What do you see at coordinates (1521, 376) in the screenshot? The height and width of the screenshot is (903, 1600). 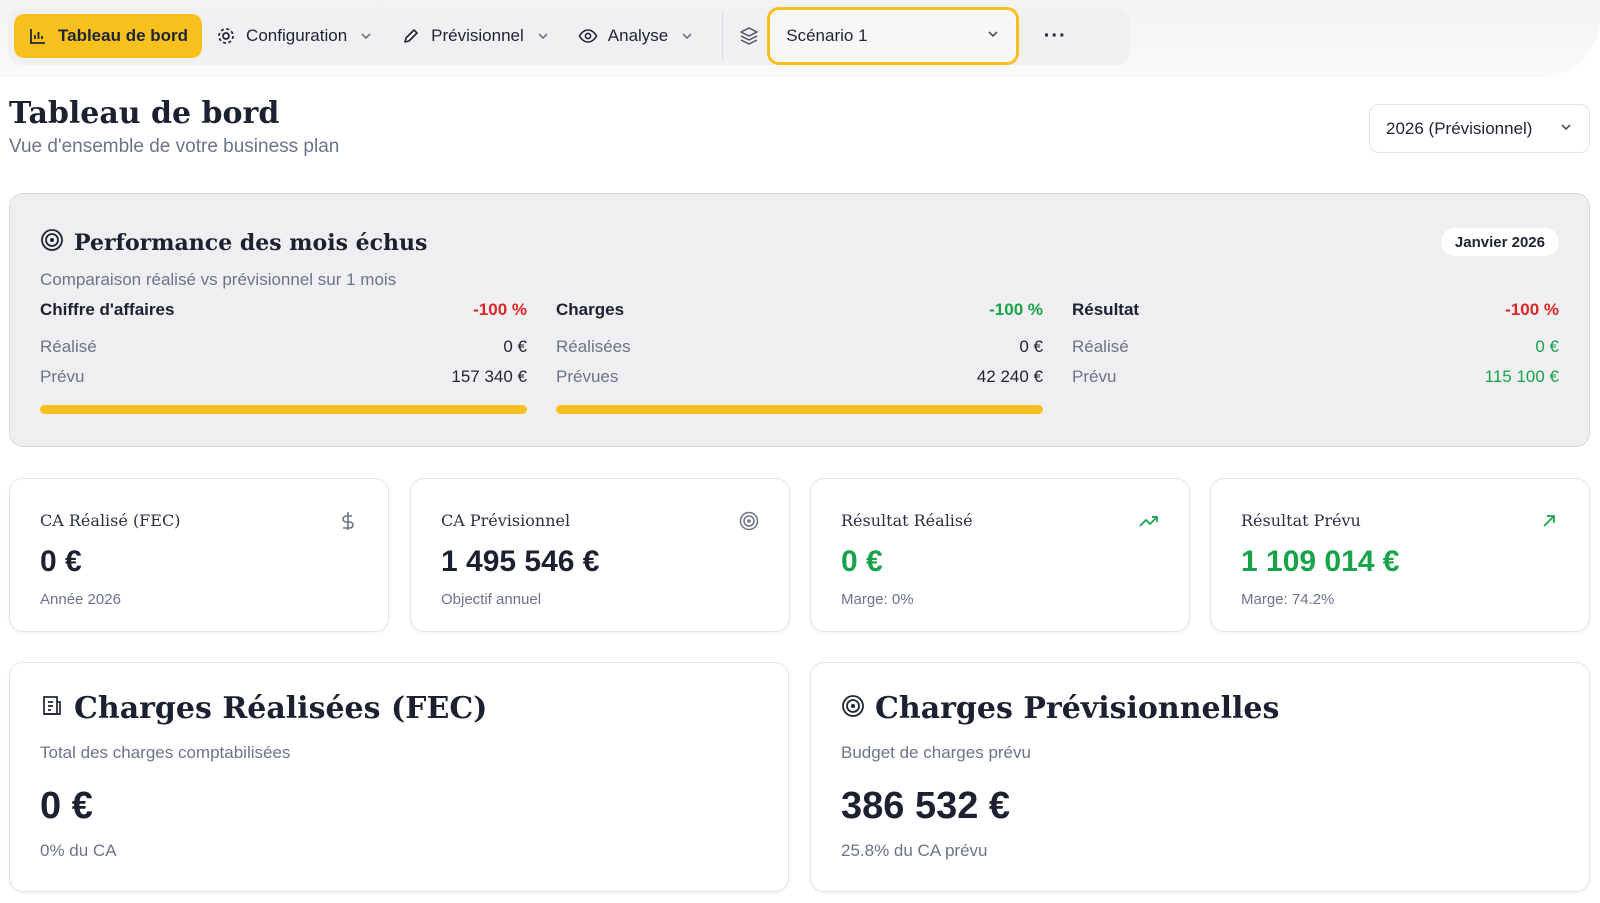 I see `perf-prevu-value: 115 100 €` at bounding box center [1521, 376].